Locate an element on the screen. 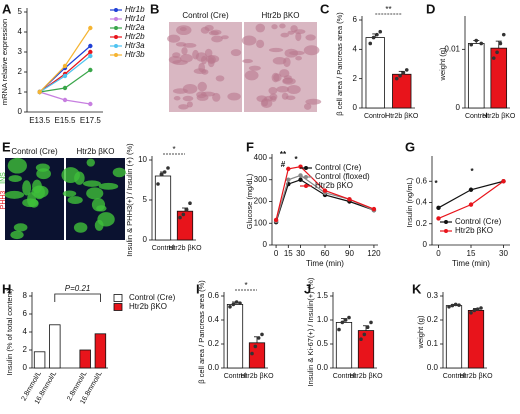  y-axis-label: weight (g) is located at coordinates (442, 64).